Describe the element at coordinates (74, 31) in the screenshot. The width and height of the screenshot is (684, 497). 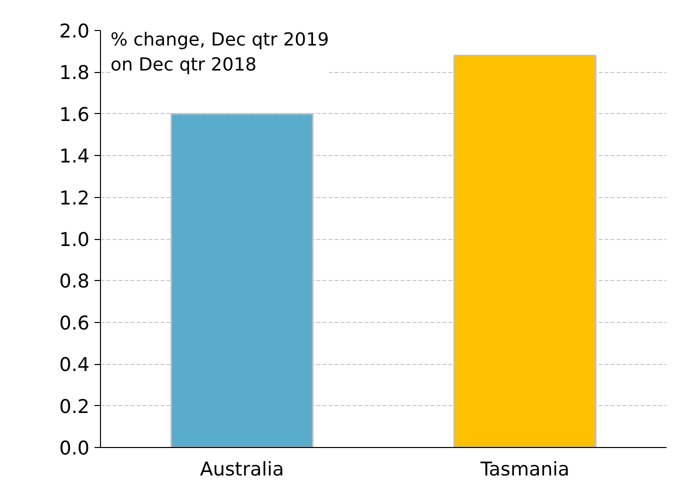
I see `y-tick-label: 2.0` at that location.